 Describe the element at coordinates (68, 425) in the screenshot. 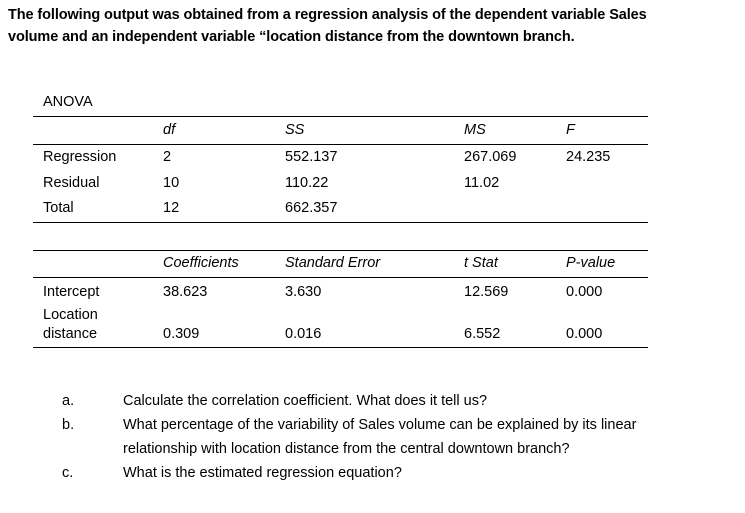

I see `question-b-label: b.` at that location.